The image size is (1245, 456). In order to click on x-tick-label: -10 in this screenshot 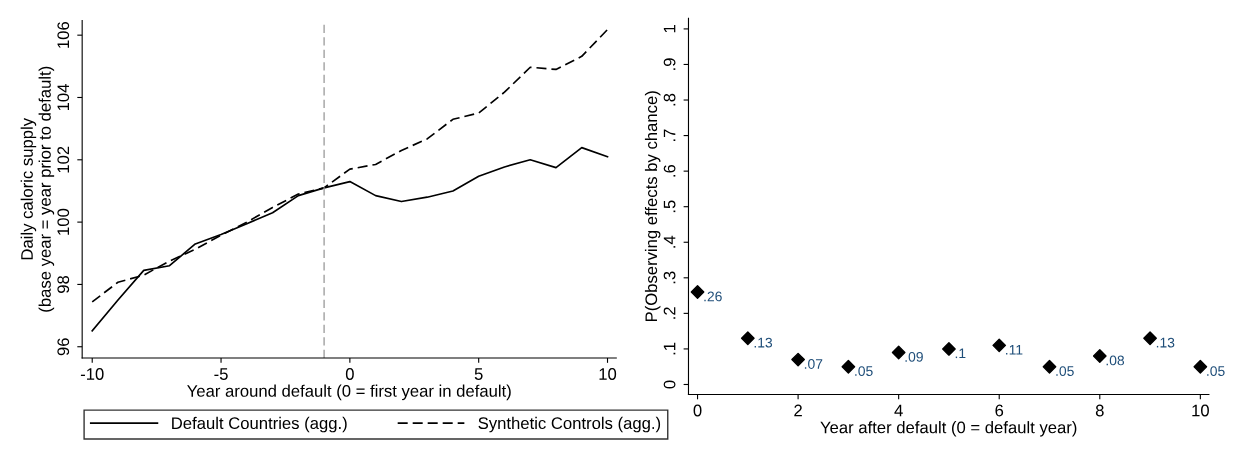, I will do `click(92, 374)`.